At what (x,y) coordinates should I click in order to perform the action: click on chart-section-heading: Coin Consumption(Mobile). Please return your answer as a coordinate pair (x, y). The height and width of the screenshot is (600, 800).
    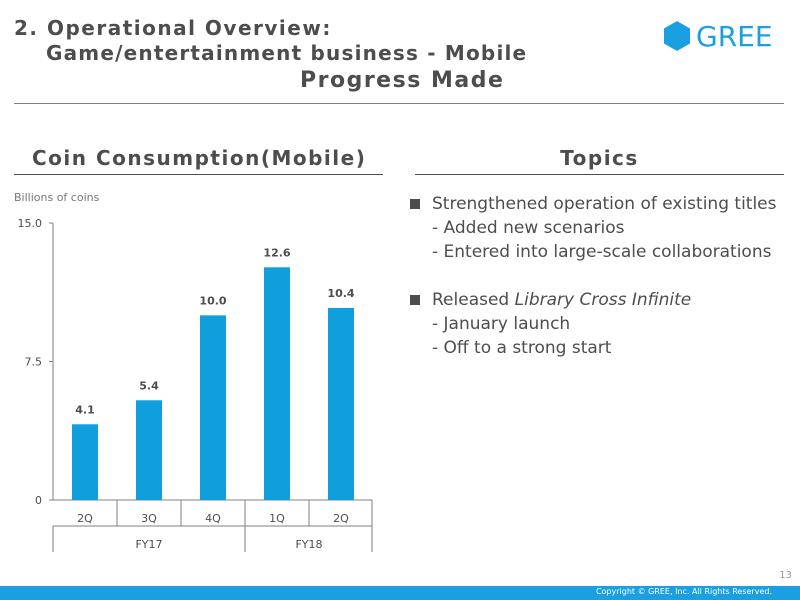
    Looking at the image, I should click on (199, 158).